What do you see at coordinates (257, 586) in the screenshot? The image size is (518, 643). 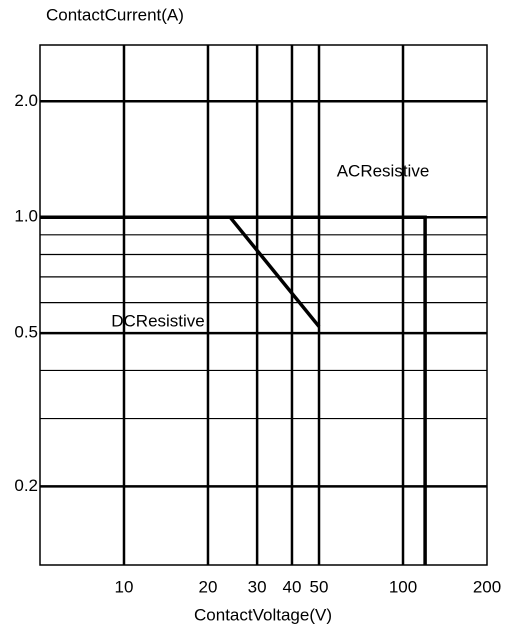 I see `x-tick-label: 30` at bounding box center [257, 586].